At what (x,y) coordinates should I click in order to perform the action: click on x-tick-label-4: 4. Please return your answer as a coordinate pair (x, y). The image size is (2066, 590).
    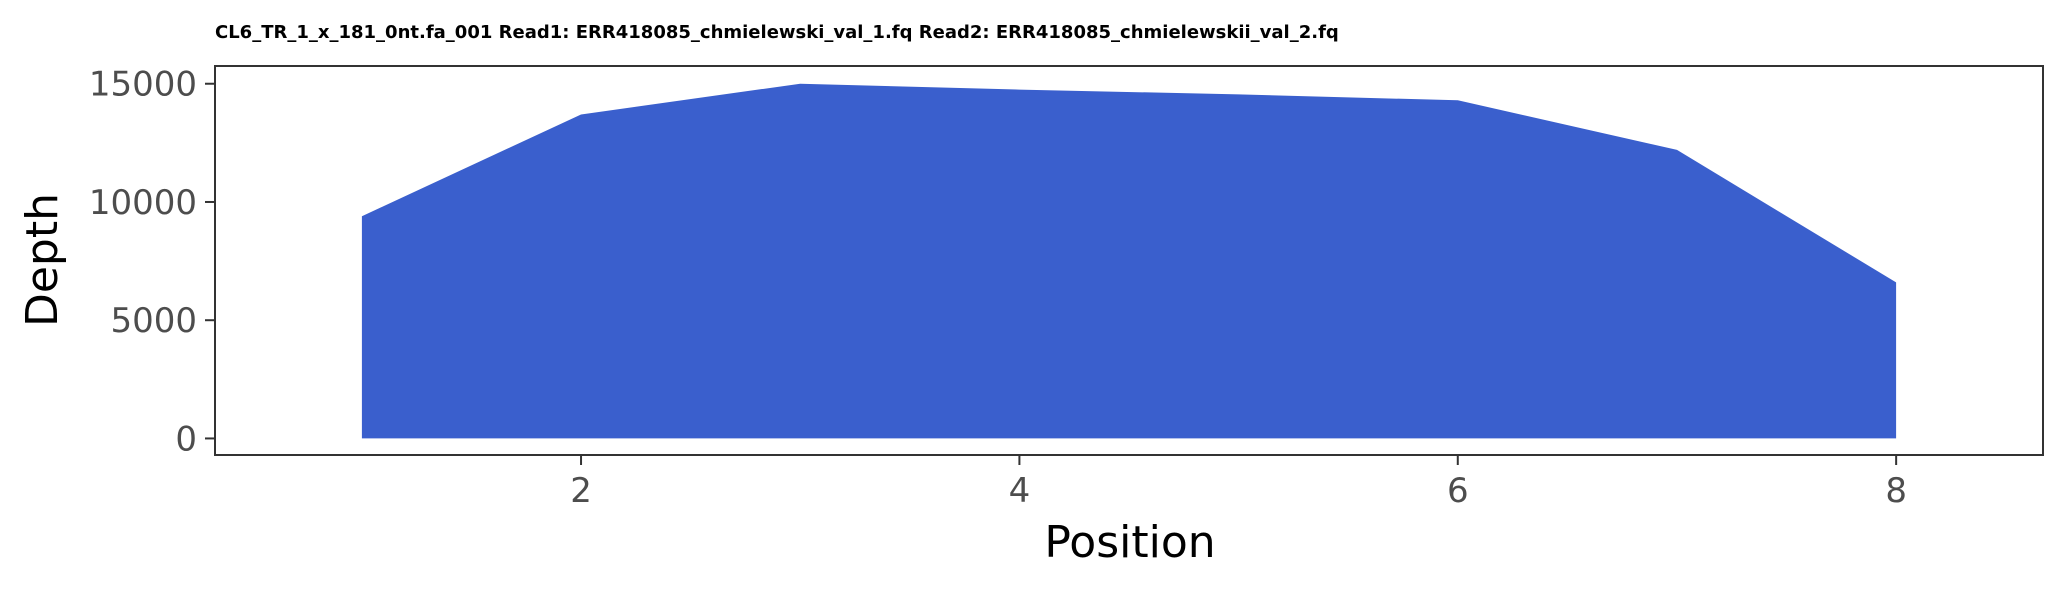
    Looking at the image, I should click on (1020, 491).